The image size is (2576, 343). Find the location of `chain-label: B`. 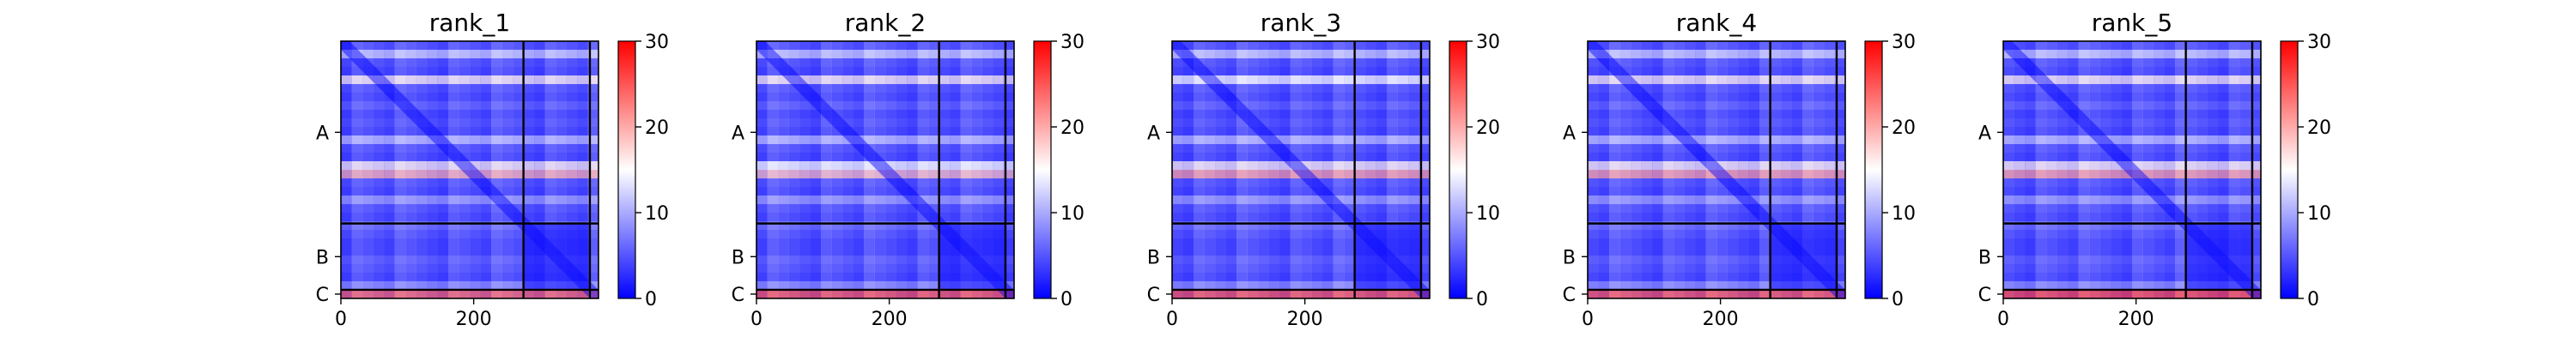

chain-label: B is located at coordinates (1569, 258).